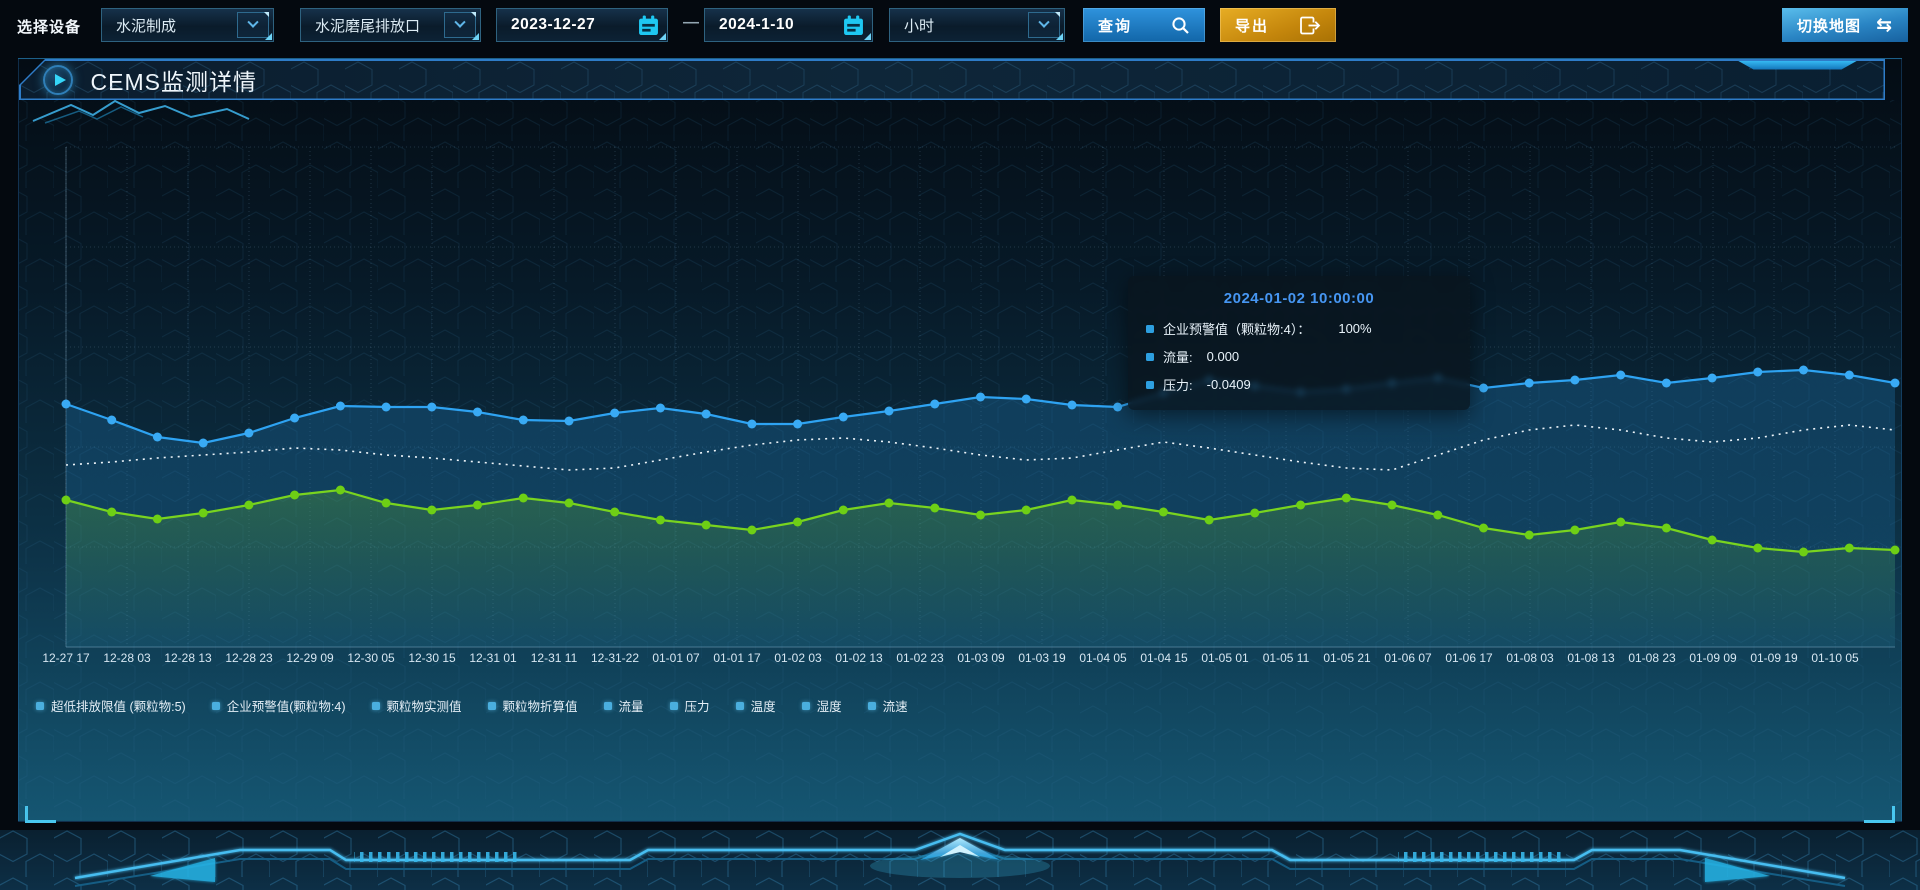  I want to click on legend-item: 流量, so click(623, 705).